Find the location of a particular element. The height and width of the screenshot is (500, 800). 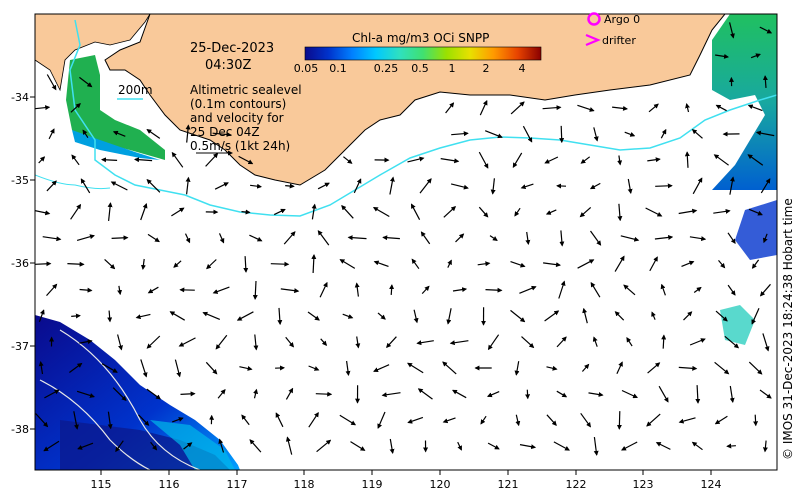

argo-marker-icon is located at coordinates (594, 19).